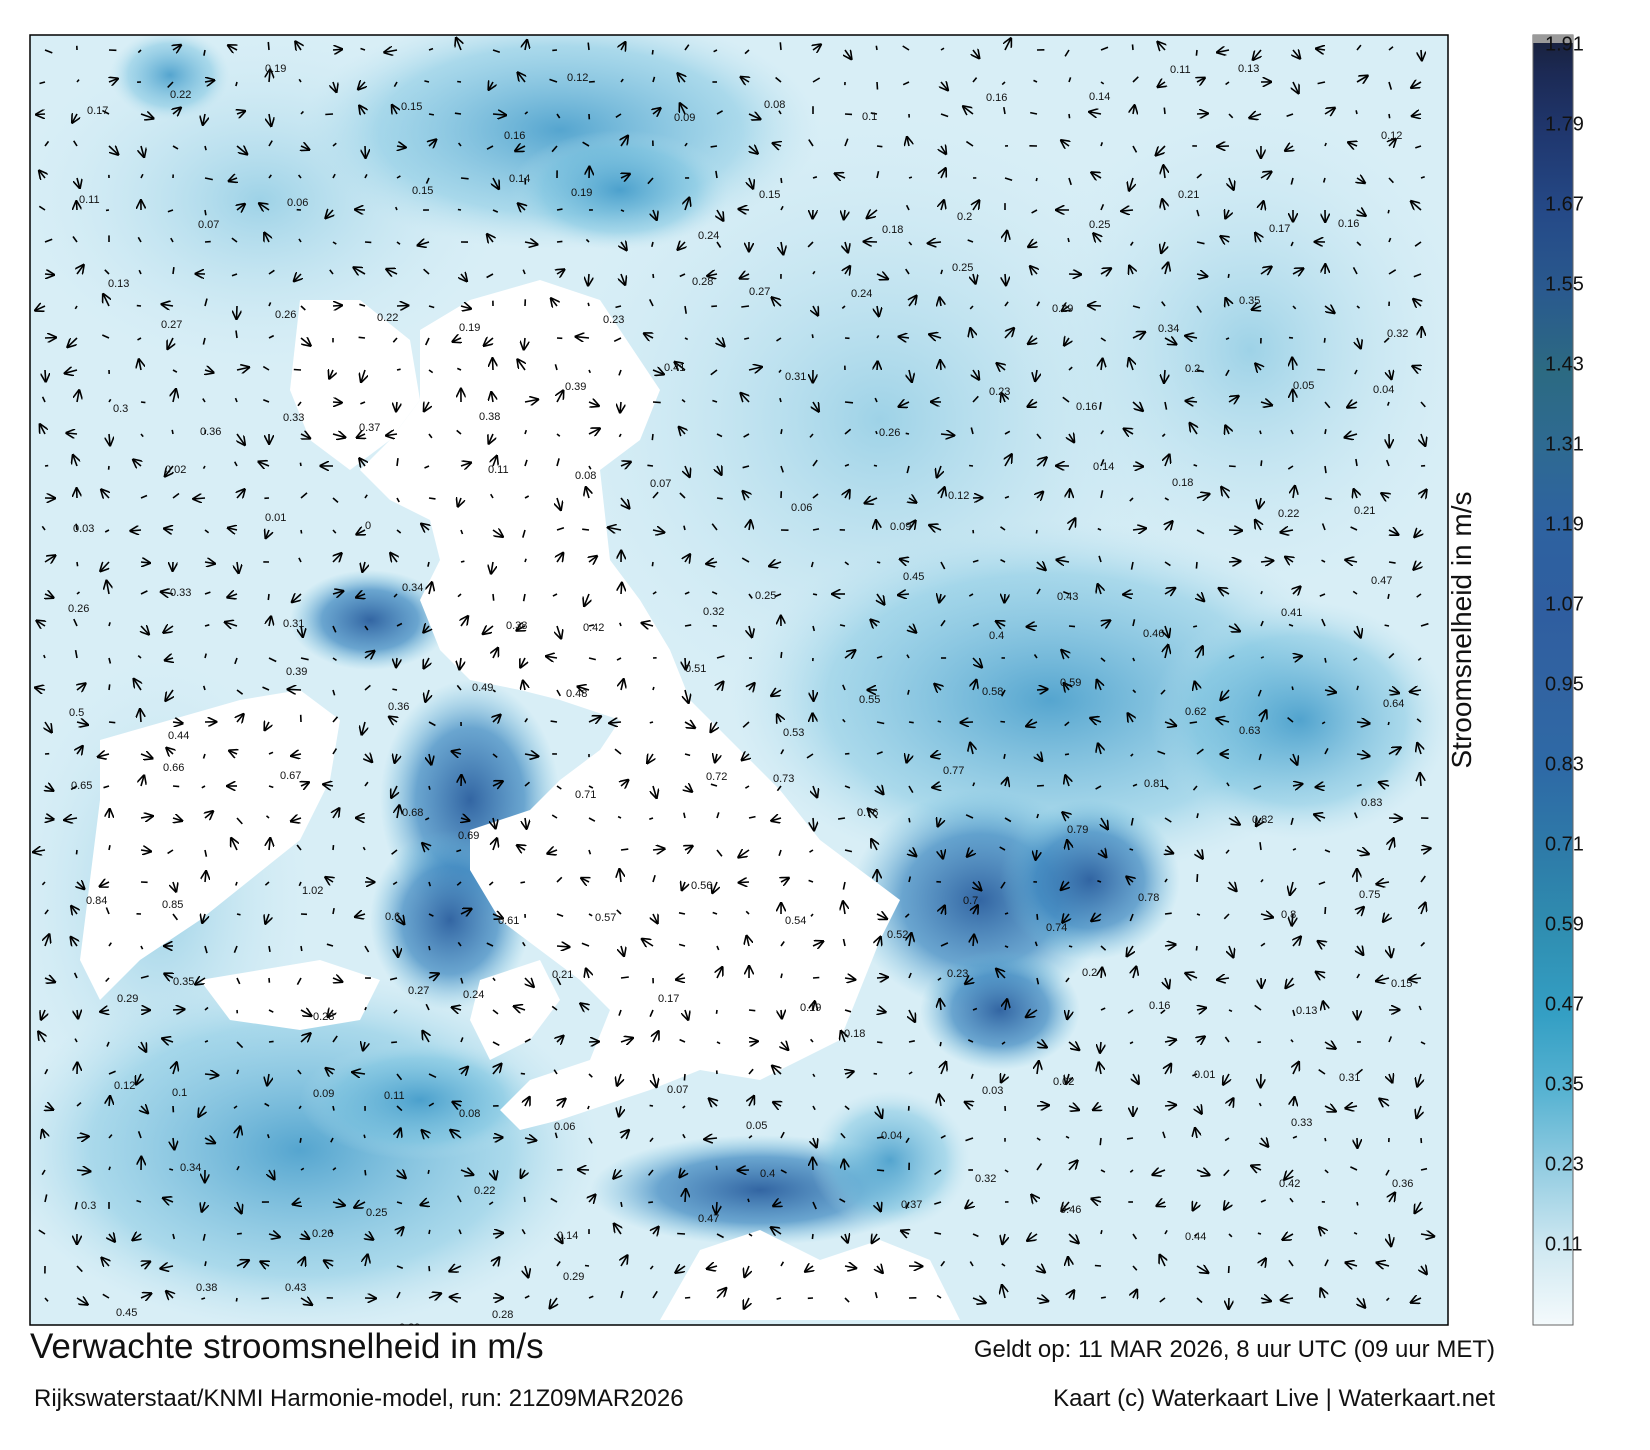 The image size is (1650, 1450). What do you see at coordinates (575, 387) in the screenshot?
I see `speed-value-label: 0.39` at bounding box center [575, 387].